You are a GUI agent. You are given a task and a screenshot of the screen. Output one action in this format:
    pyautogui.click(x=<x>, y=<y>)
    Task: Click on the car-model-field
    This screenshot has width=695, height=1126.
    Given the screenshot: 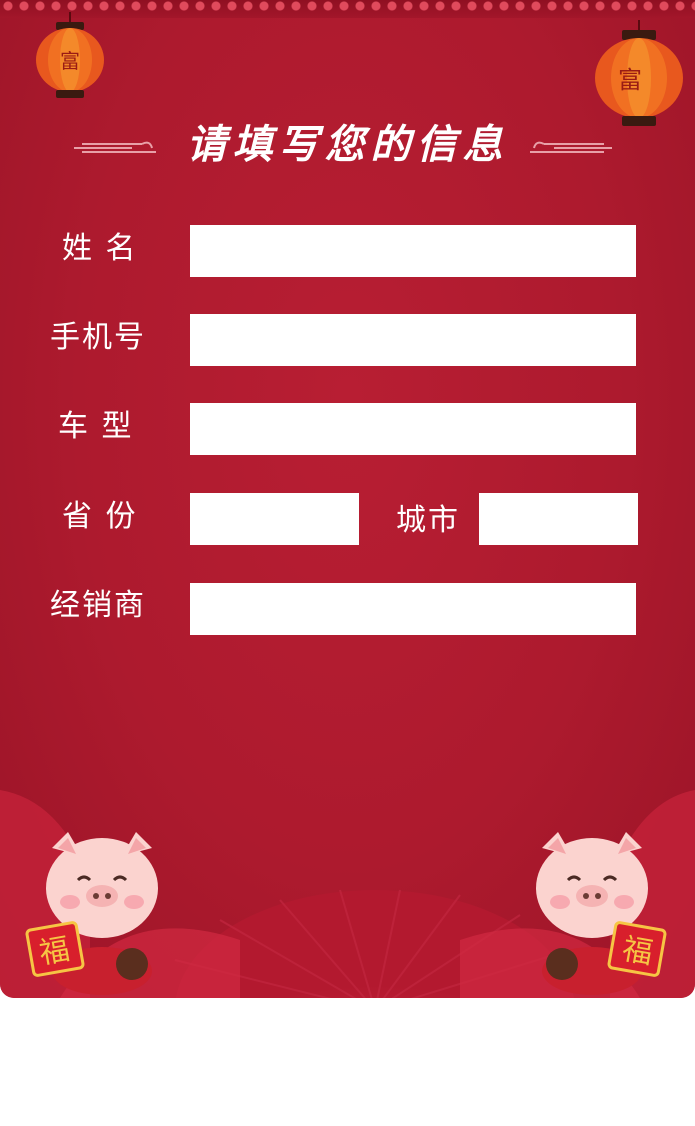 What is the action you would take?
    pyautogui.click(x=413, y=429)
    